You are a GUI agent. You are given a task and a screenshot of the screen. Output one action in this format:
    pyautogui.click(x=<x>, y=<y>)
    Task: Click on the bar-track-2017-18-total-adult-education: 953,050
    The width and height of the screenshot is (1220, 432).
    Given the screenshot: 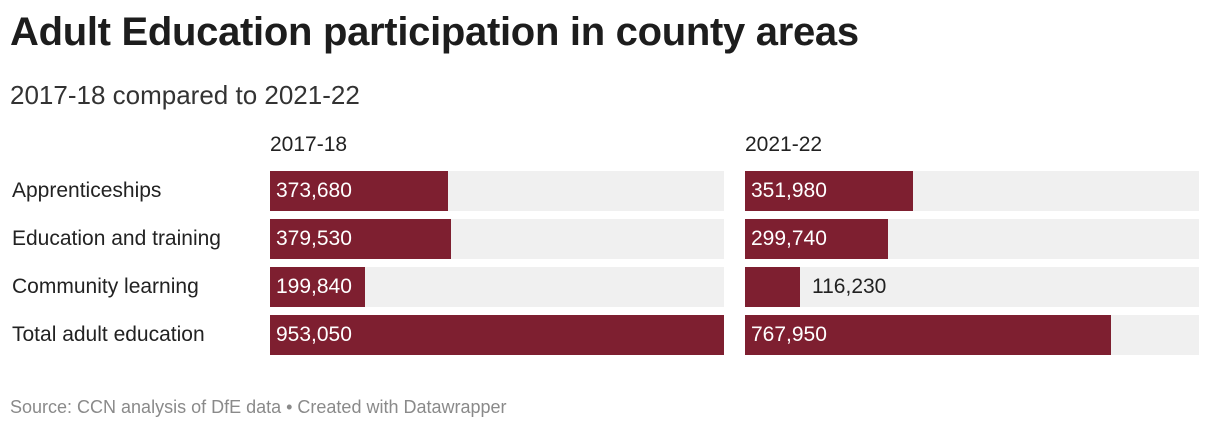 What is the action you would take?
    pyautogui.click(x=497, y=335)
    